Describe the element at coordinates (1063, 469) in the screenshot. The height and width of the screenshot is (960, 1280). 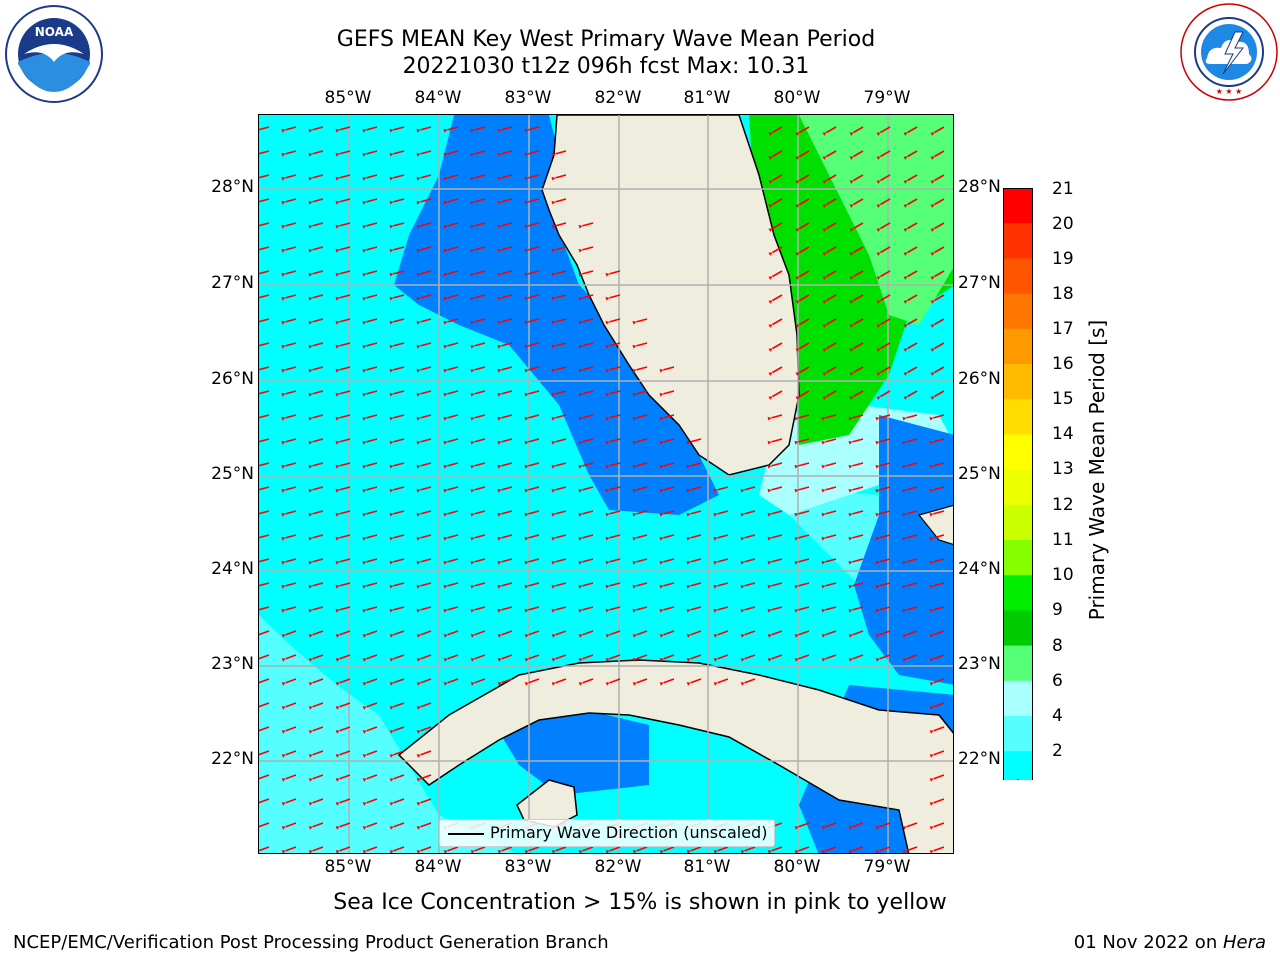
I see `colorbar-tick-label: 13` at that location.